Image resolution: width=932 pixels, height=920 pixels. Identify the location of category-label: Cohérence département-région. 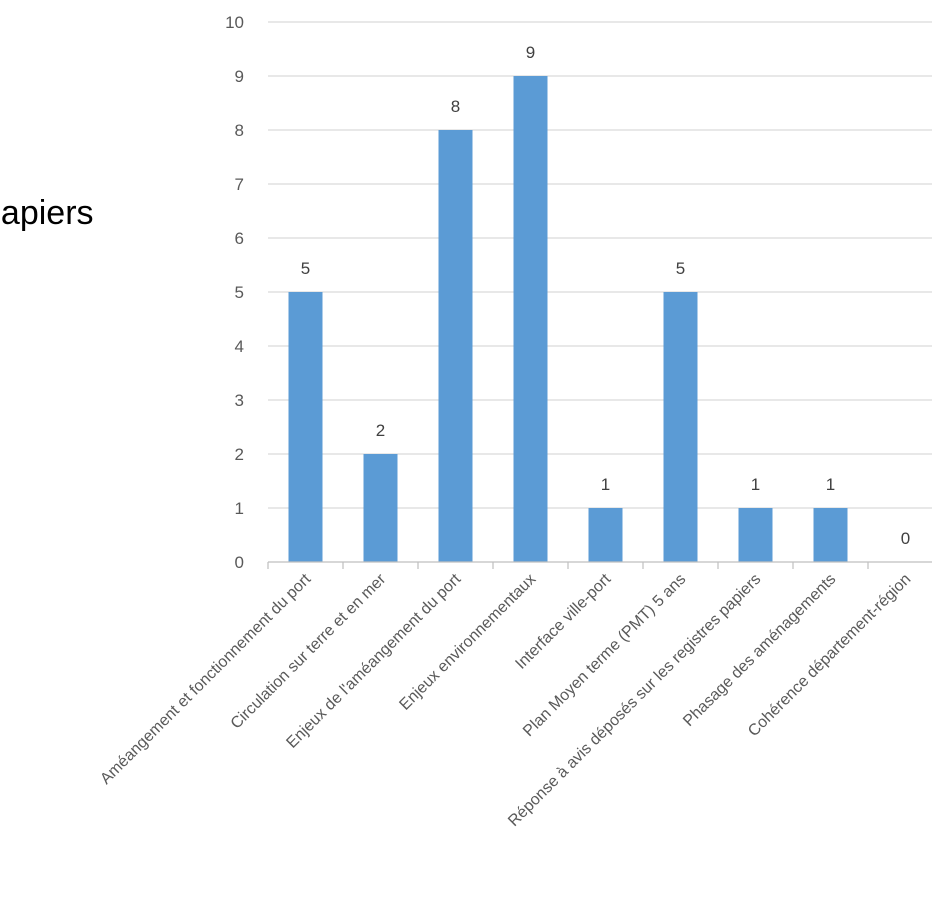
(829, 655).